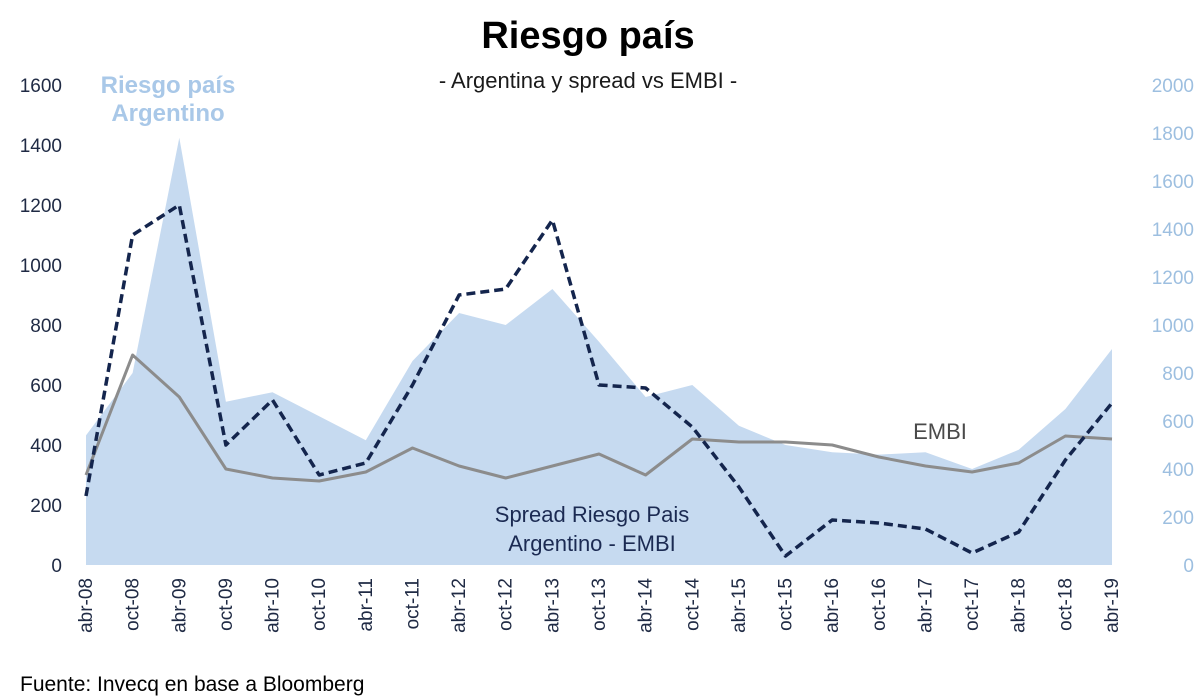  I want to click on area-series-label-line2: Argentino, so click(167, 113).